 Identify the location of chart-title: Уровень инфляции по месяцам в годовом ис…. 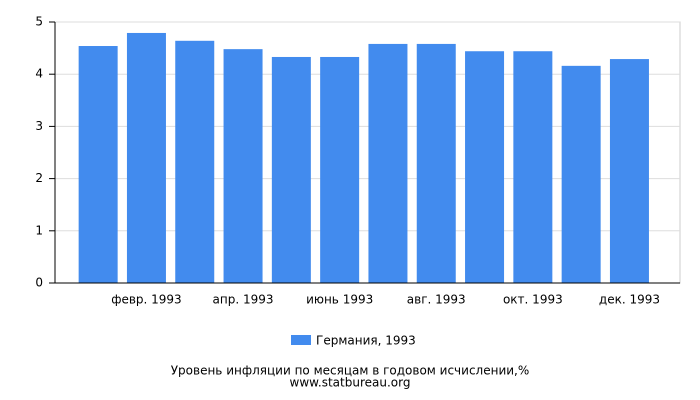
(350, 371).